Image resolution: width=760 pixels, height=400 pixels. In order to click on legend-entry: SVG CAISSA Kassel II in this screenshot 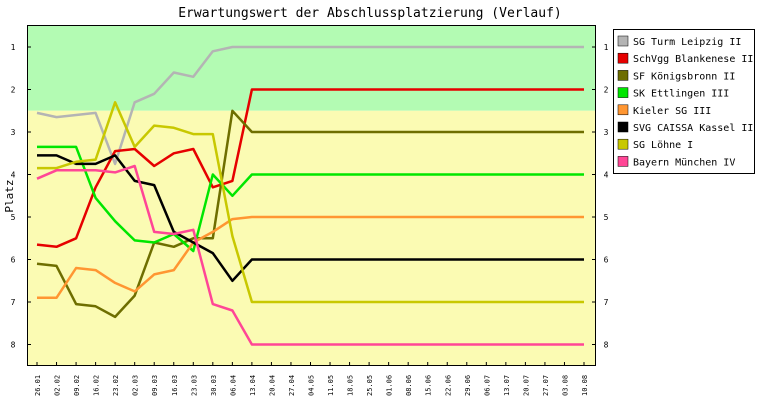, I will do `click(693, 128)`.